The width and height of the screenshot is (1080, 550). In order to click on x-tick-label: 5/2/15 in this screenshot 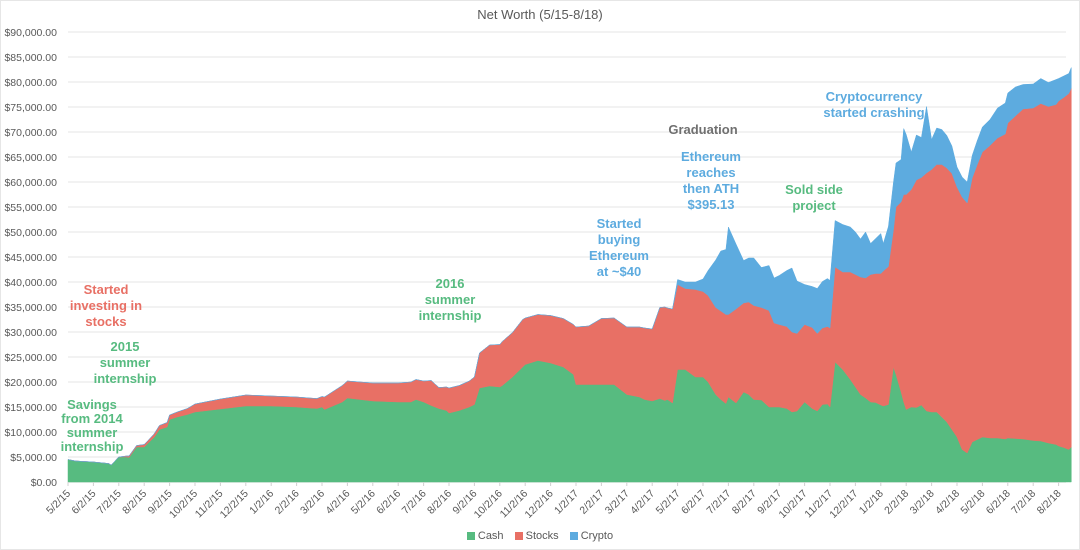, I will do `click(58, 502)`.